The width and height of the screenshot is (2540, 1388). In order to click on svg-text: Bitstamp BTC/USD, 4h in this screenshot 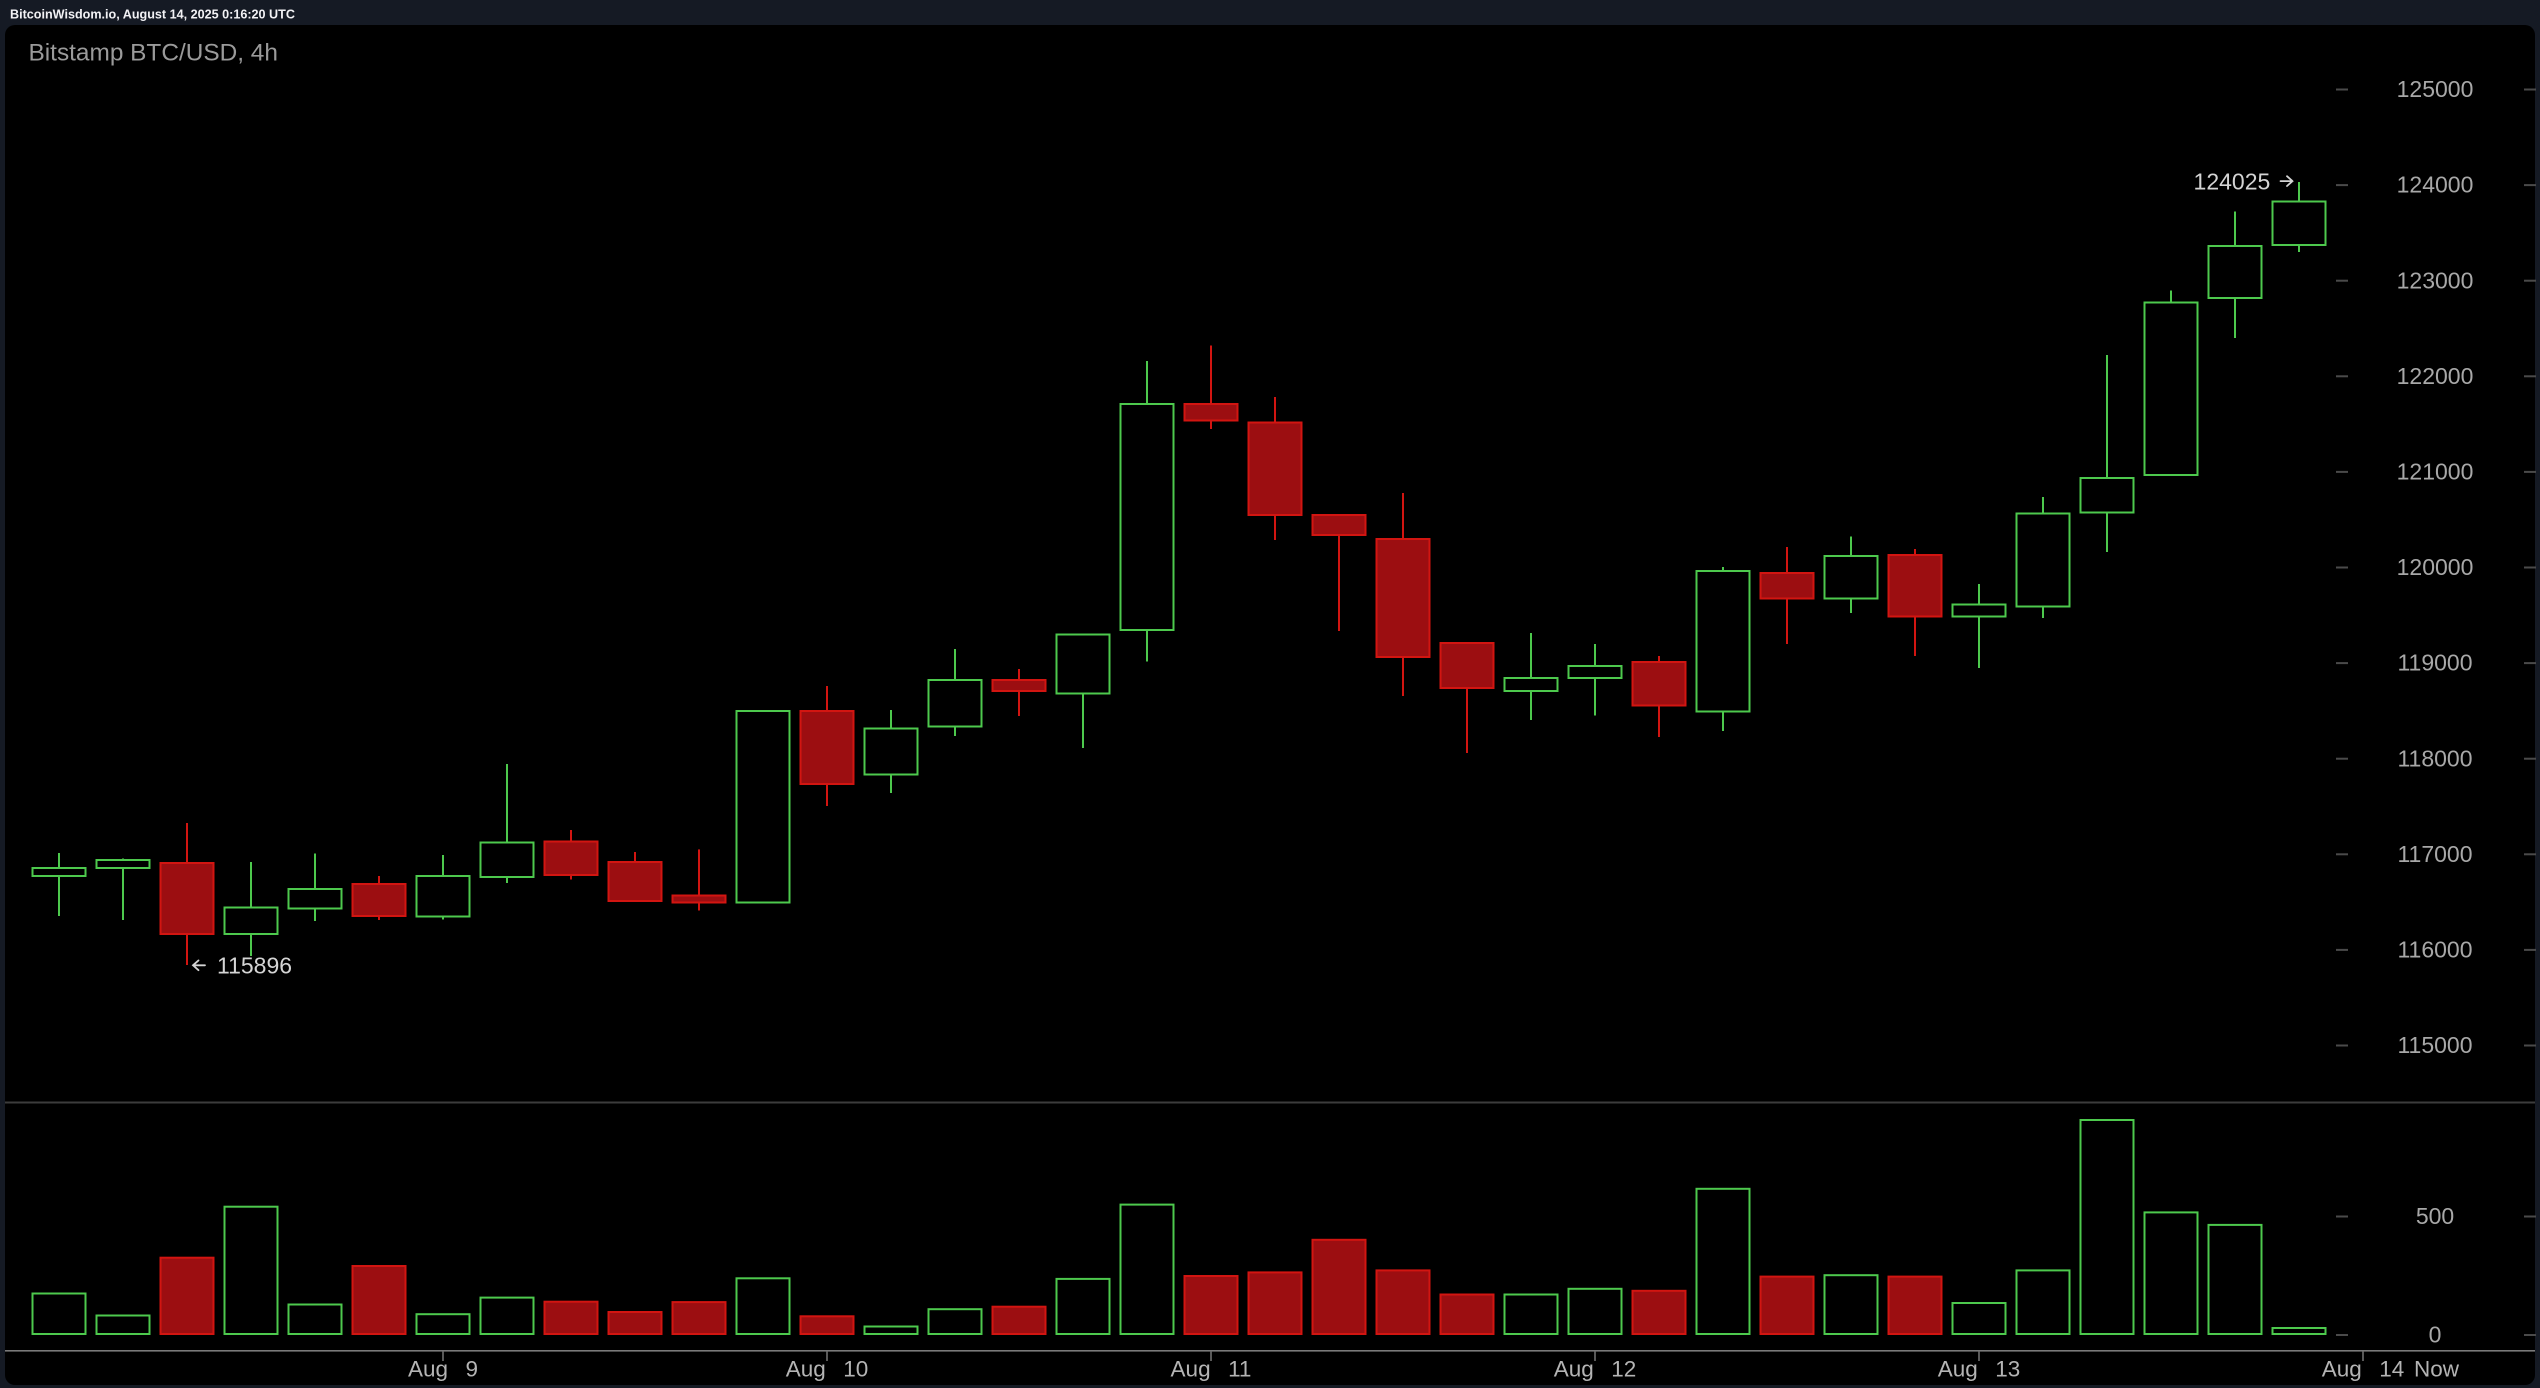, I will do `click(153, 52)`.